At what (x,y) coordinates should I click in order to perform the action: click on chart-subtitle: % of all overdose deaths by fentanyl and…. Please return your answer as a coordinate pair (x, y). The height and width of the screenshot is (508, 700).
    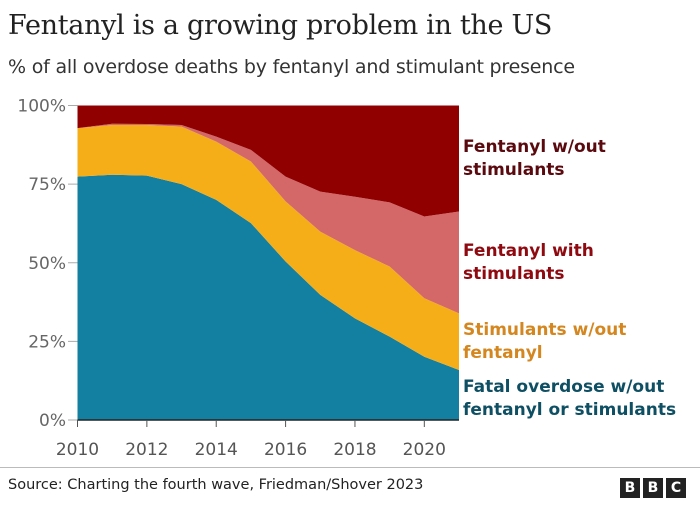
    Looking at the image, I should click on (291, 67).